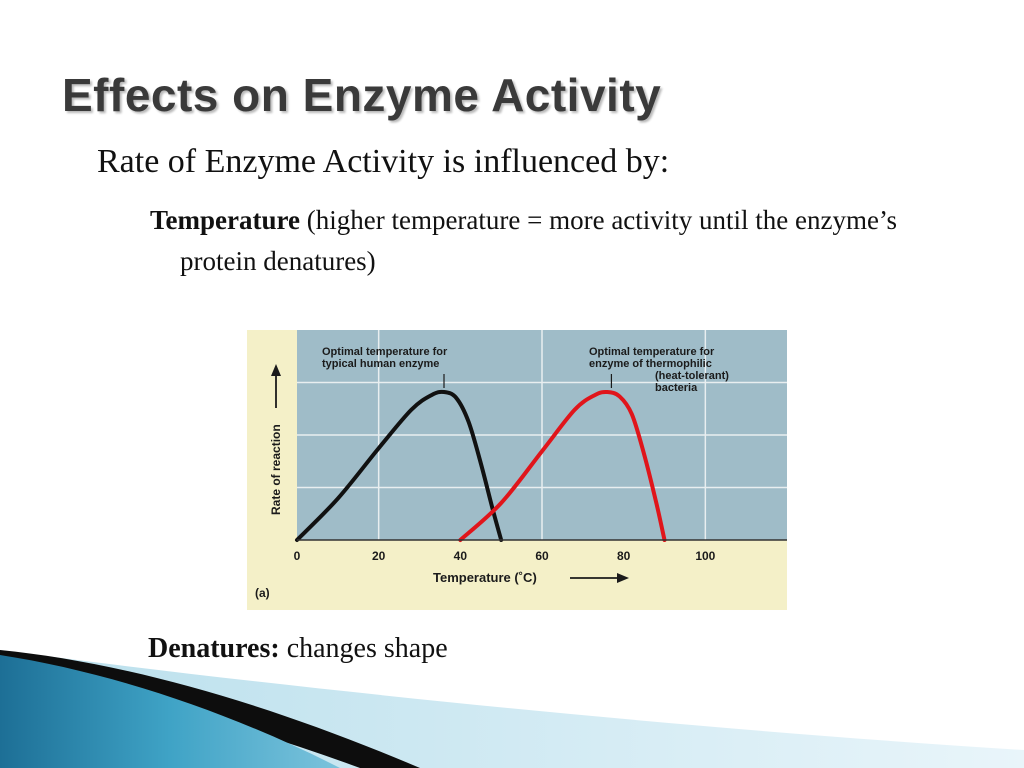 This screenshot has width=1024, height=768. Describe the element at coordinates (214, 648) in the screenshot. I see `denatures-term: Denatures:` at that location.